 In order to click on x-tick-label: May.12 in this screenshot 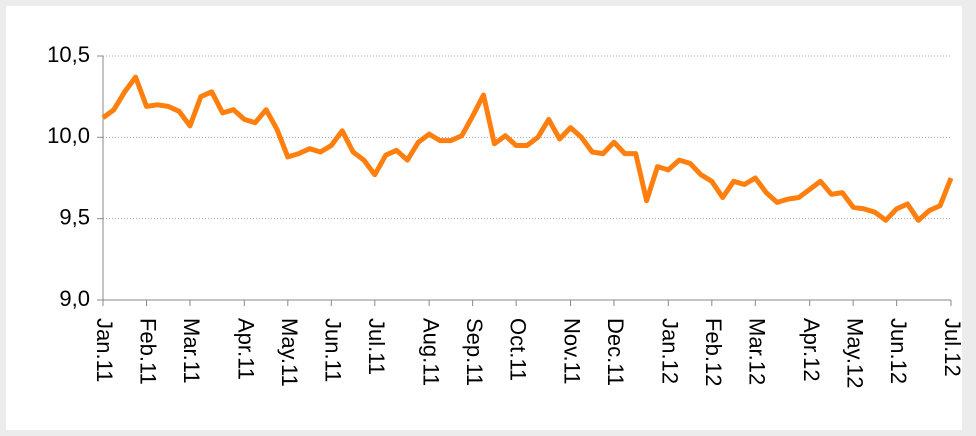, I will do `click(854, 353)`.